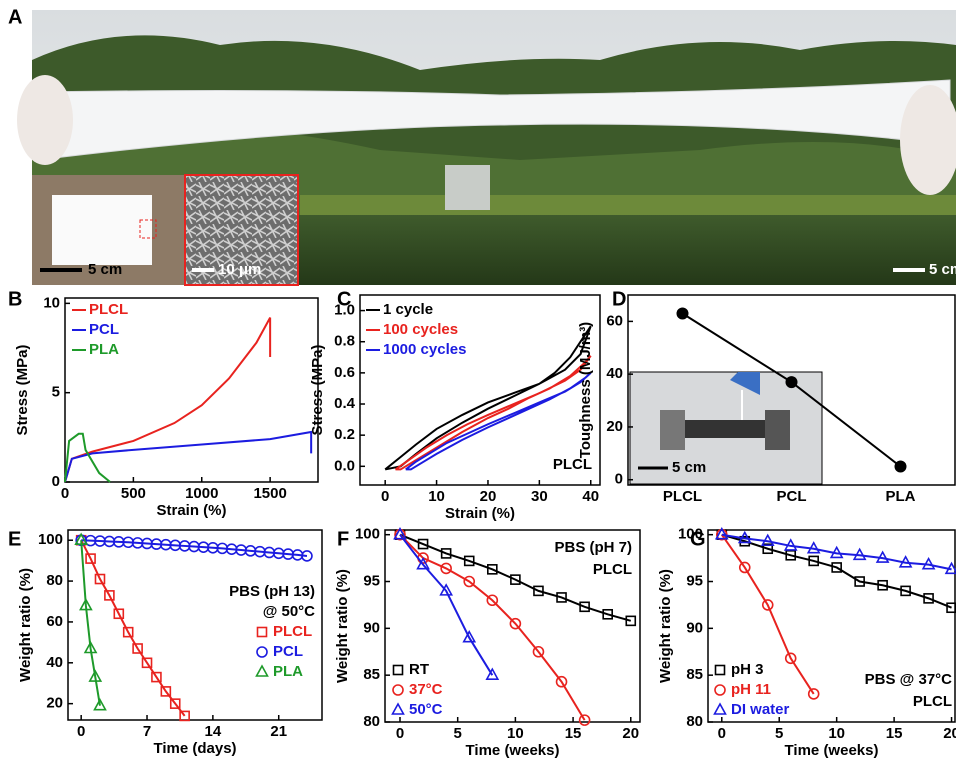 This screenshot has width=956, height=760. What do you see at coordinates (689, 467) in the screenshot?
I see `inset-scale-label: 5 cm` at bounding box center [689, 467].